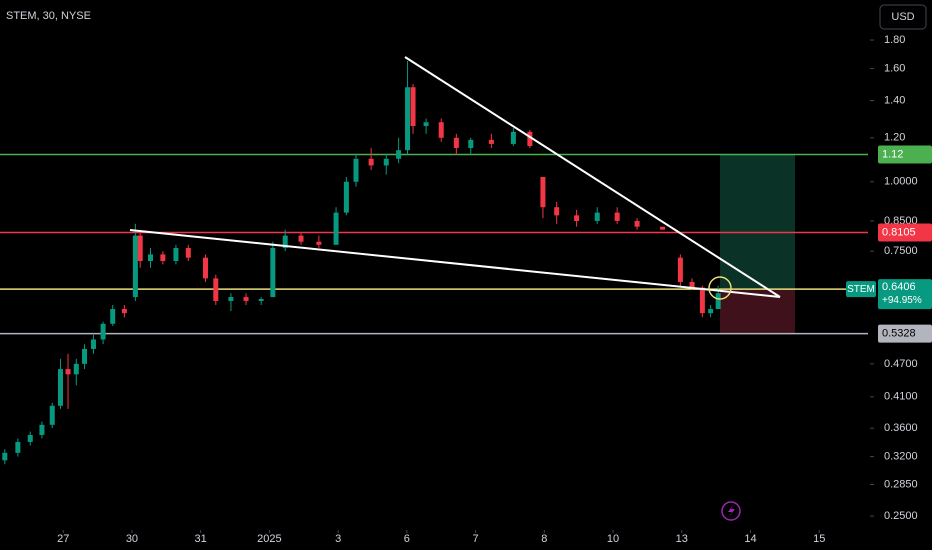 This screenshot has width=932, height=550. What do you see at coordinates (901, 251) in the screenshot?
I see `y-tick-label: 0.7500` at bounding box center [901, 251].